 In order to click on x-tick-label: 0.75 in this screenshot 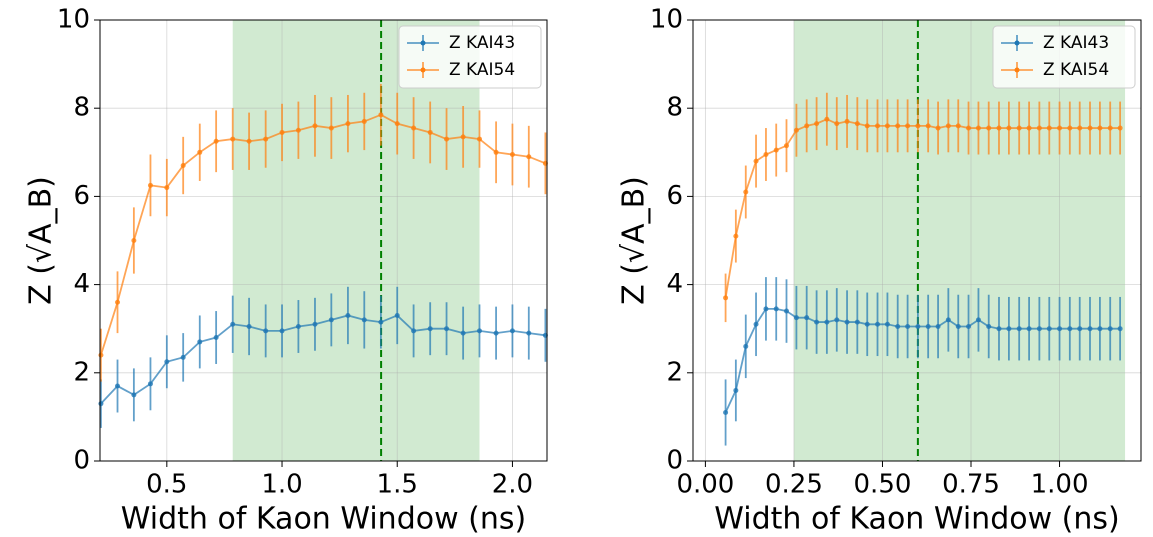, I will do `click(971, 485)`.